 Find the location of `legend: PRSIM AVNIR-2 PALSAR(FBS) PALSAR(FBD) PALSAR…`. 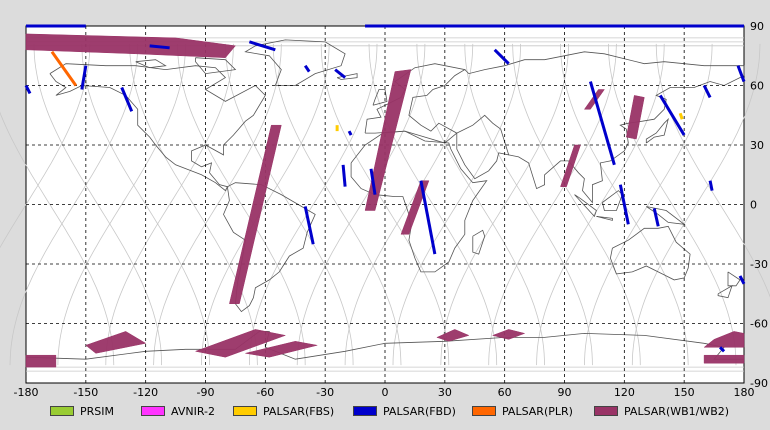

legend: PRSIM AVNIR-2 PALSAR(FBS) PALSAR(FBD) PALSAR… is located at coordinates (385, 411).